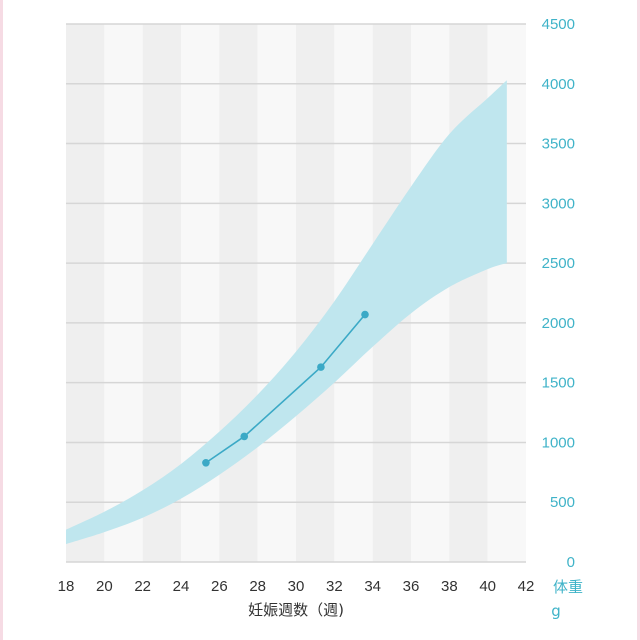 The height and width of the screenshot is (640, 640). I want to click on y-tick-label: 0, so click(571, 562).